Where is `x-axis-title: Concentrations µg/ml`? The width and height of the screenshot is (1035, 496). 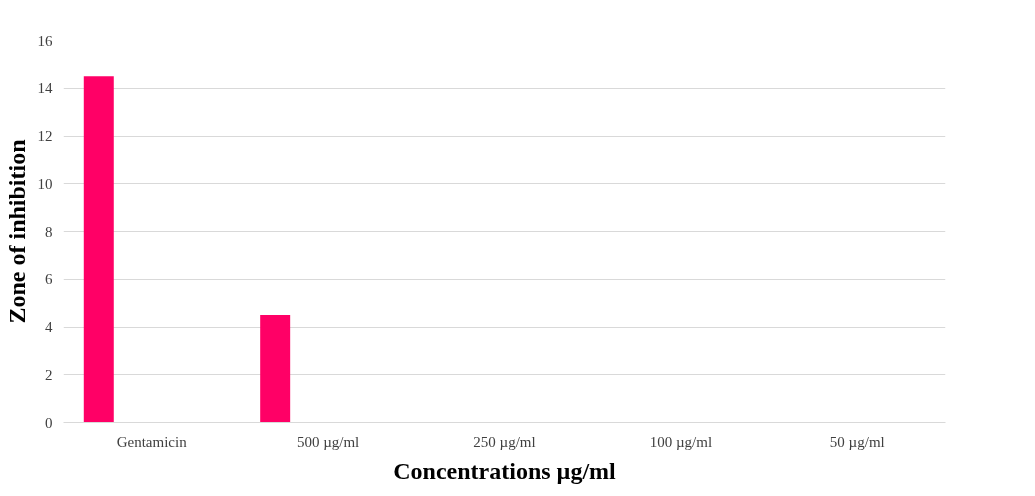
x-axis-title: Concentrations µg/ml is located at coordinates (505, 470).